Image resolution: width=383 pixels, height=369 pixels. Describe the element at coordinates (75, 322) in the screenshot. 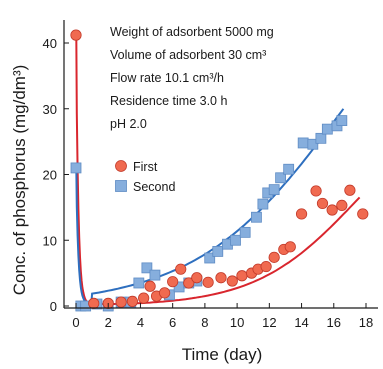

I see `x-tick-label: 0` at that location.